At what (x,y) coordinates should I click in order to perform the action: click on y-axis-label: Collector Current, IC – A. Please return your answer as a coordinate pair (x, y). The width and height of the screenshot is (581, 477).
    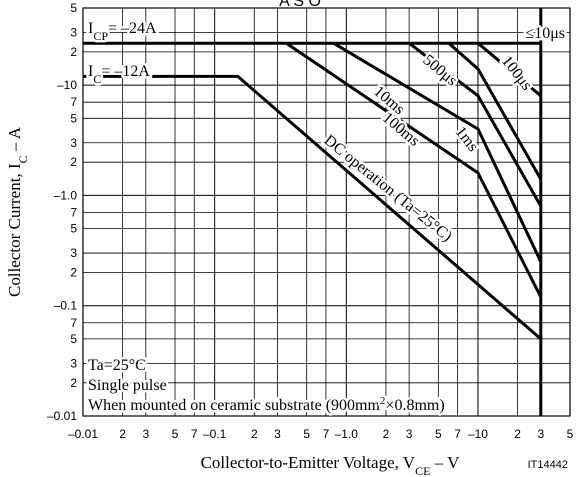
    Looking at the image, I should click on (17, 211).